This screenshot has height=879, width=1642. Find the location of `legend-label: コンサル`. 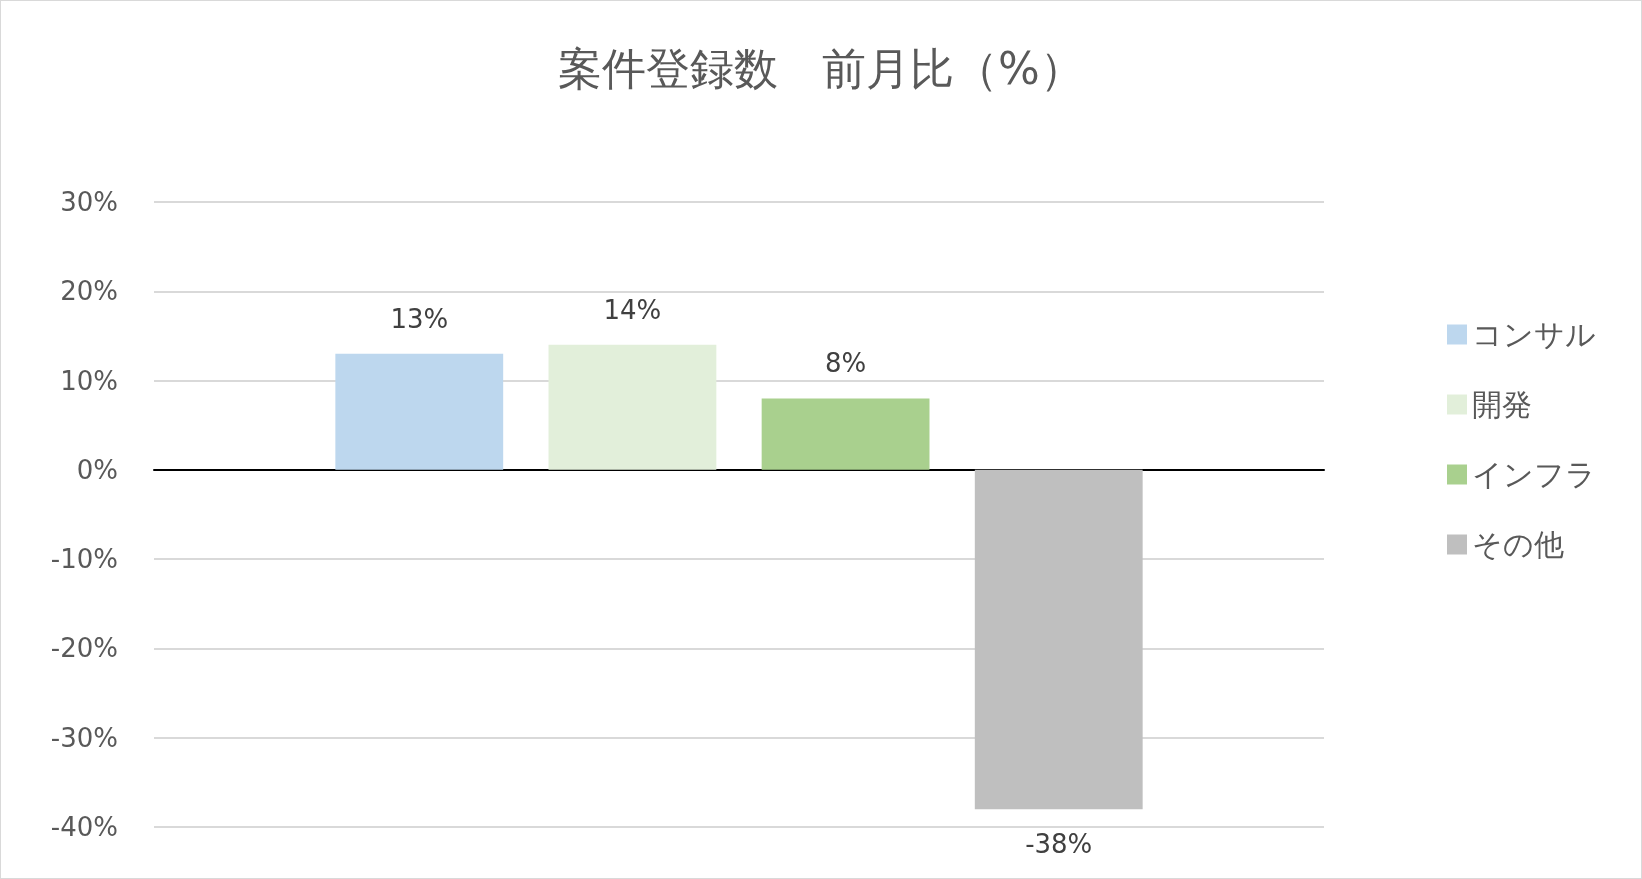

legend-label: コンサル is located at coordinates (1534, 334).